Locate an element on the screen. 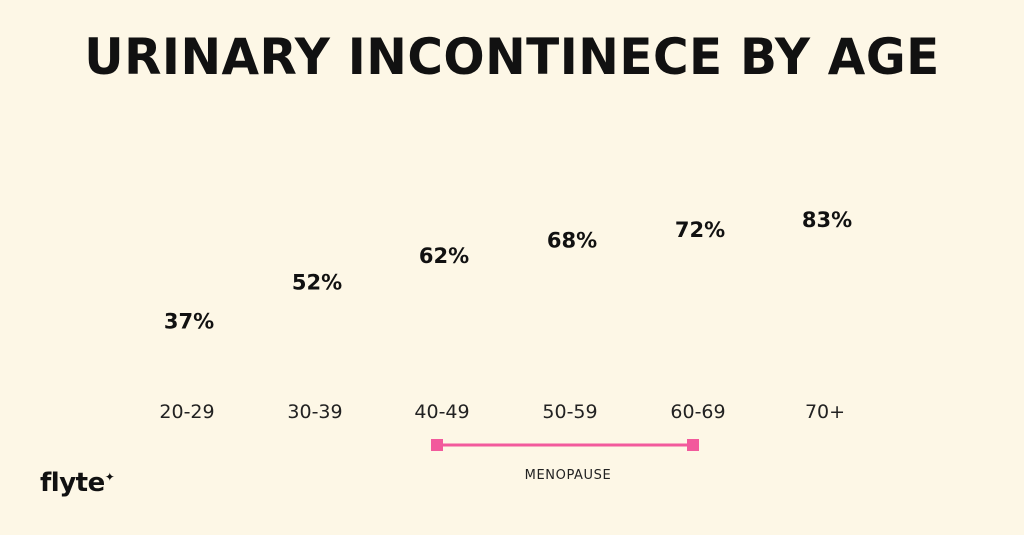 The width and height of the screenshot is (1024, 535). category-label-60-69: 60-69 is located at coordinates (697, 412).